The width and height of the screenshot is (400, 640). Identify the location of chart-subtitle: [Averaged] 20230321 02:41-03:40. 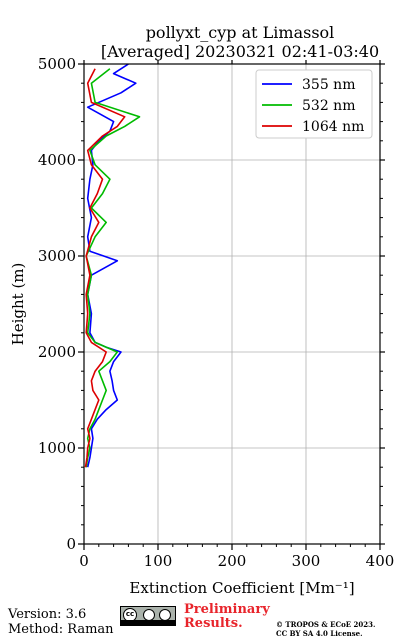
(240, 51).